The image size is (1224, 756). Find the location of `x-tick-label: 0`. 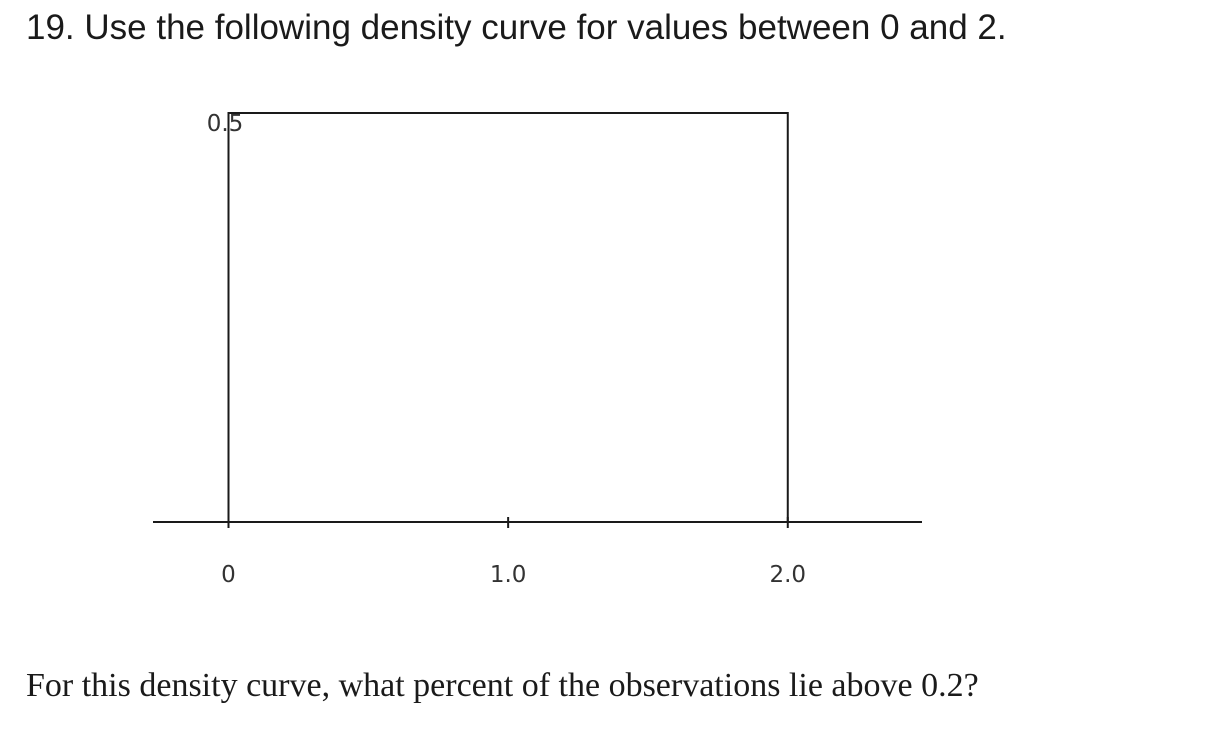

x-tick-label: 0 is located at coordinates (228, 575).